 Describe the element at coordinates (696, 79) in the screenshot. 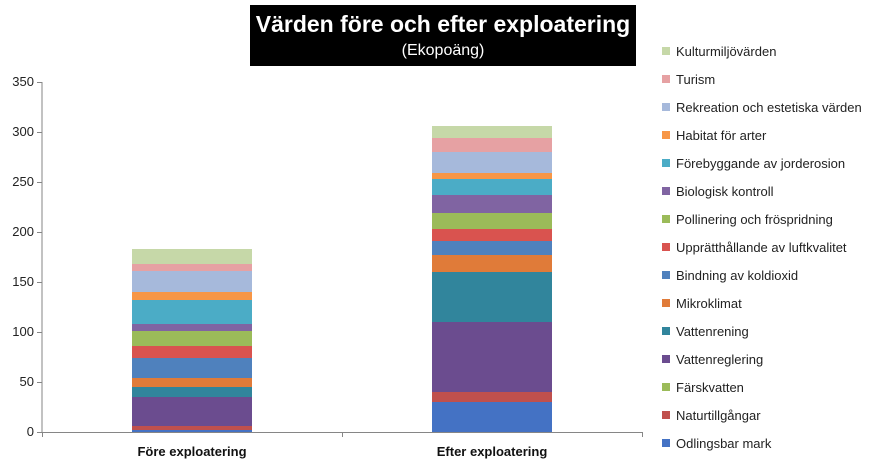

I see `legend-label: Turism` at that location.